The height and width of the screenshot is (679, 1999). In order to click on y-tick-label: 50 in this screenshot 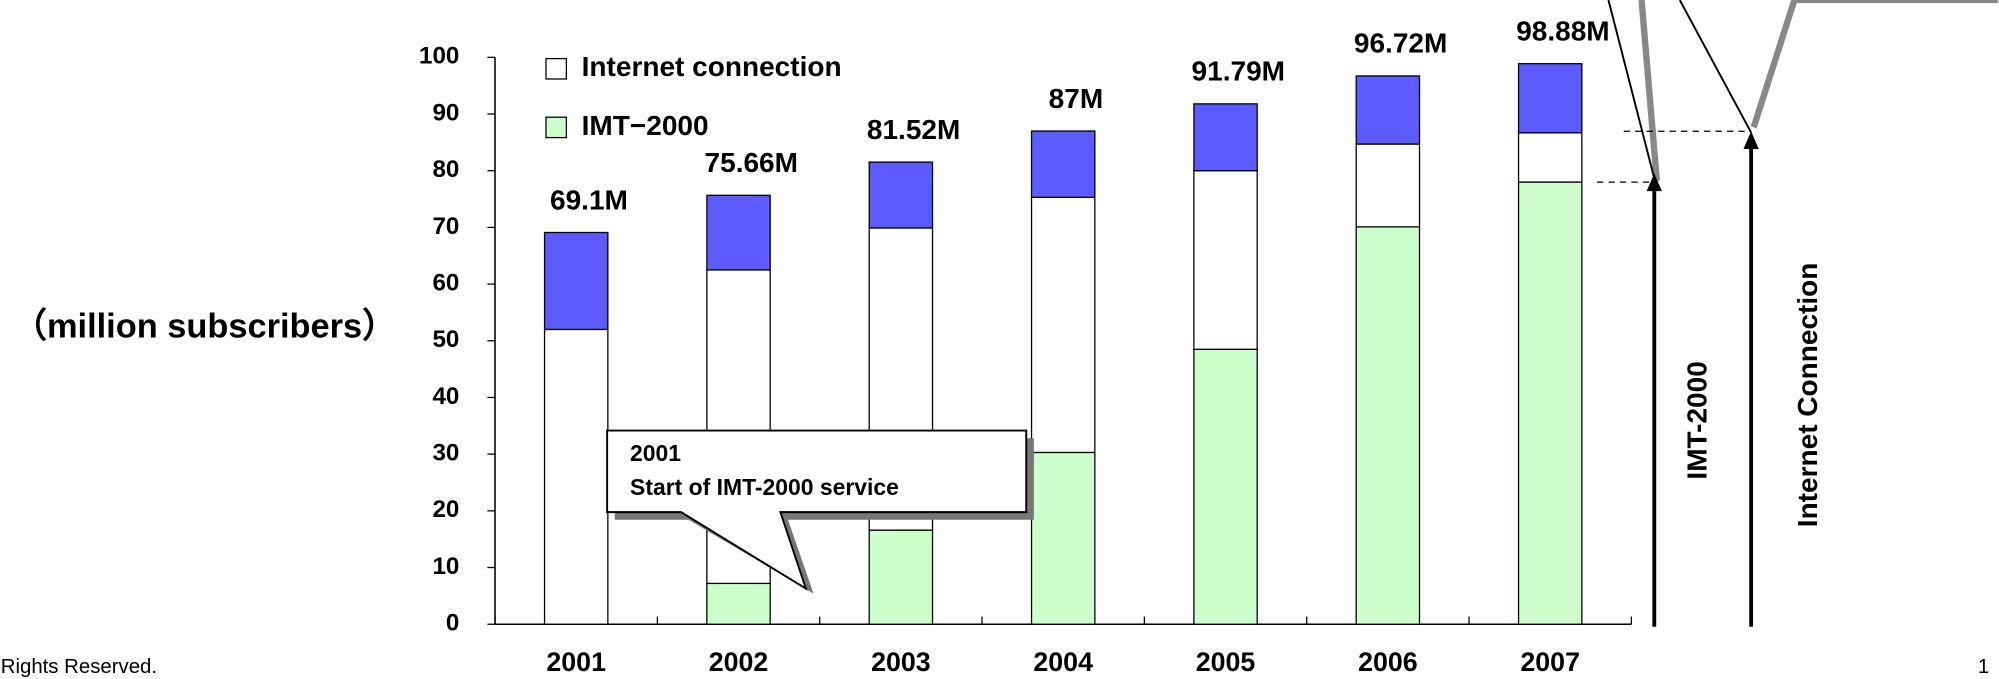, I will do `click(445, 339)`.